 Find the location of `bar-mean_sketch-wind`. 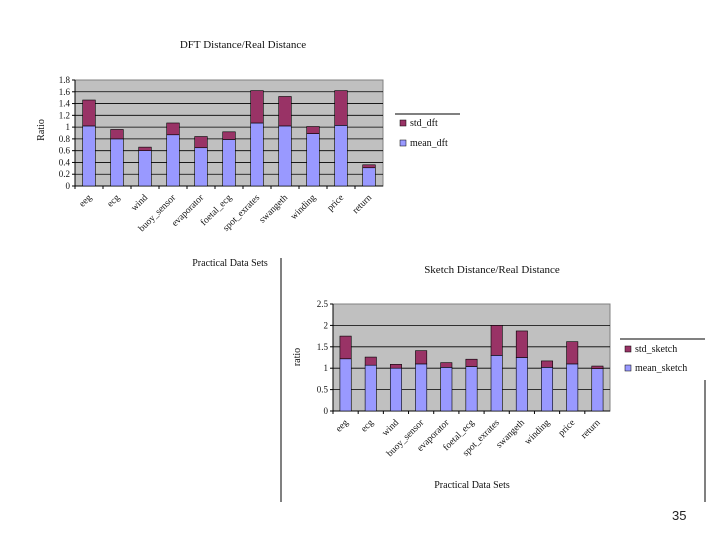

bar-mean_sketch-wind is located at coordinates (395, 389).